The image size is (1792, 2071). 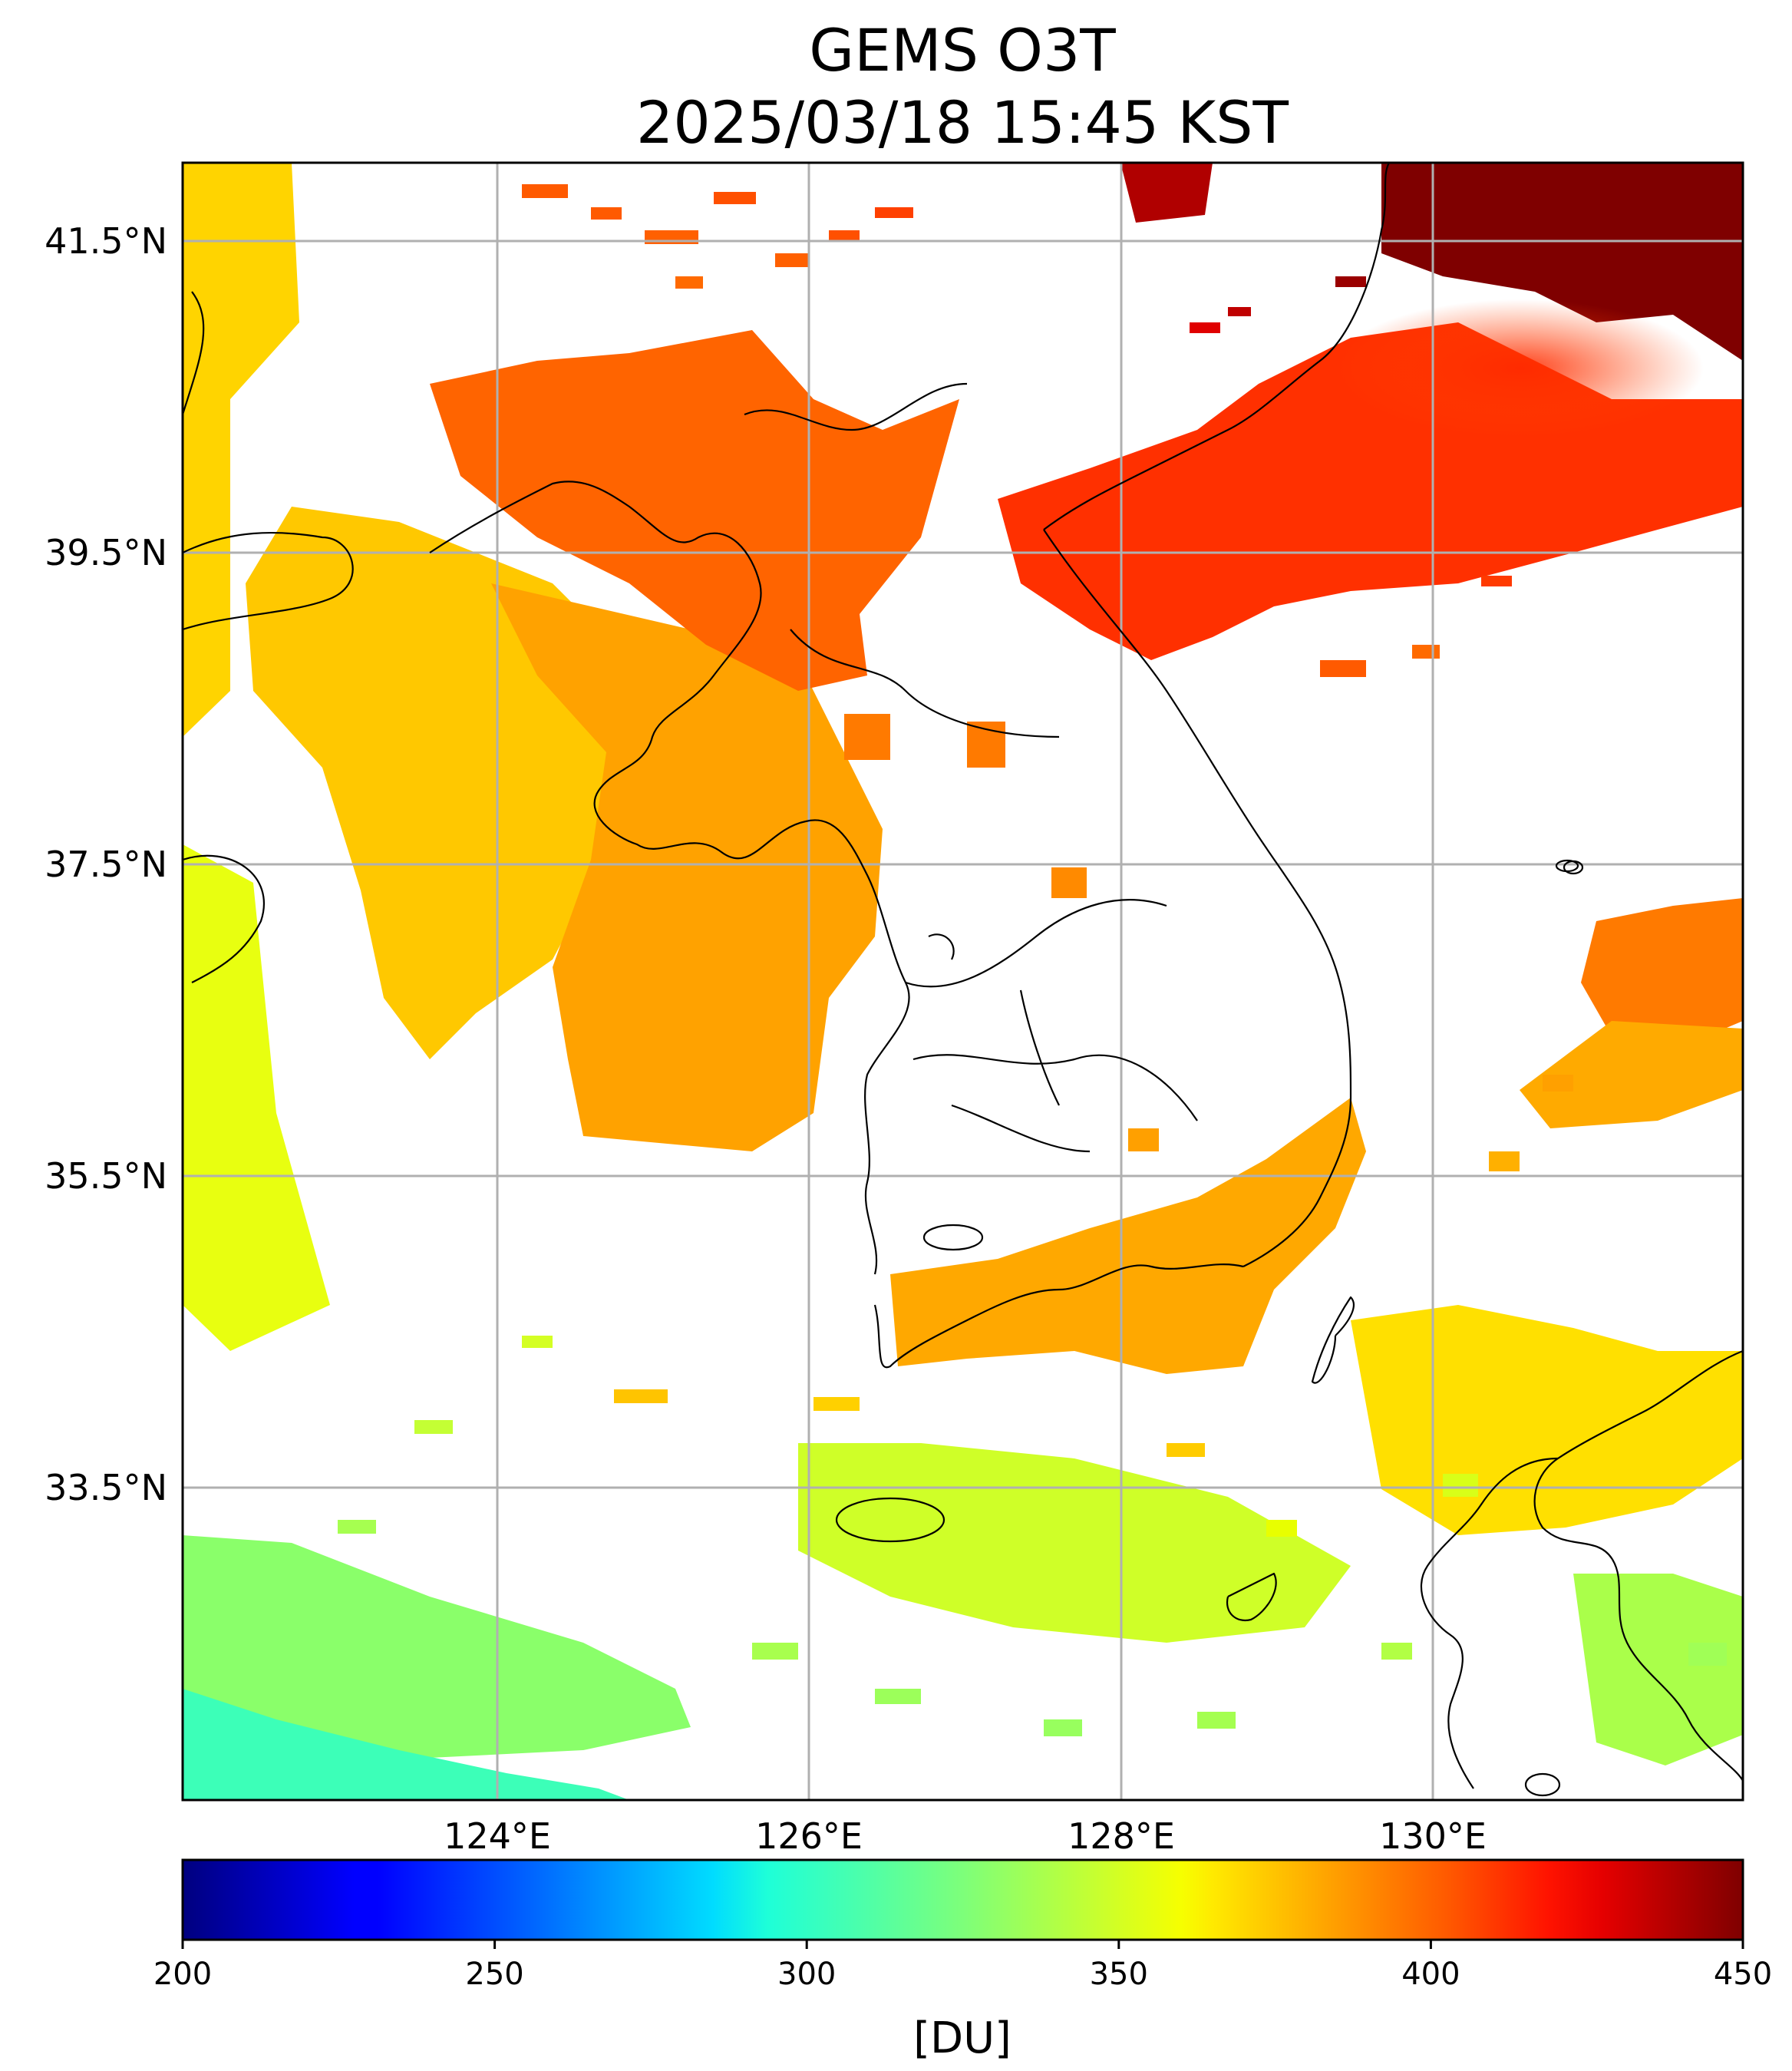 What do you see at coordinates (687, 867) in the screenshot?
I see `field-orange-yellow-sea` at bounding box center [687, 867].